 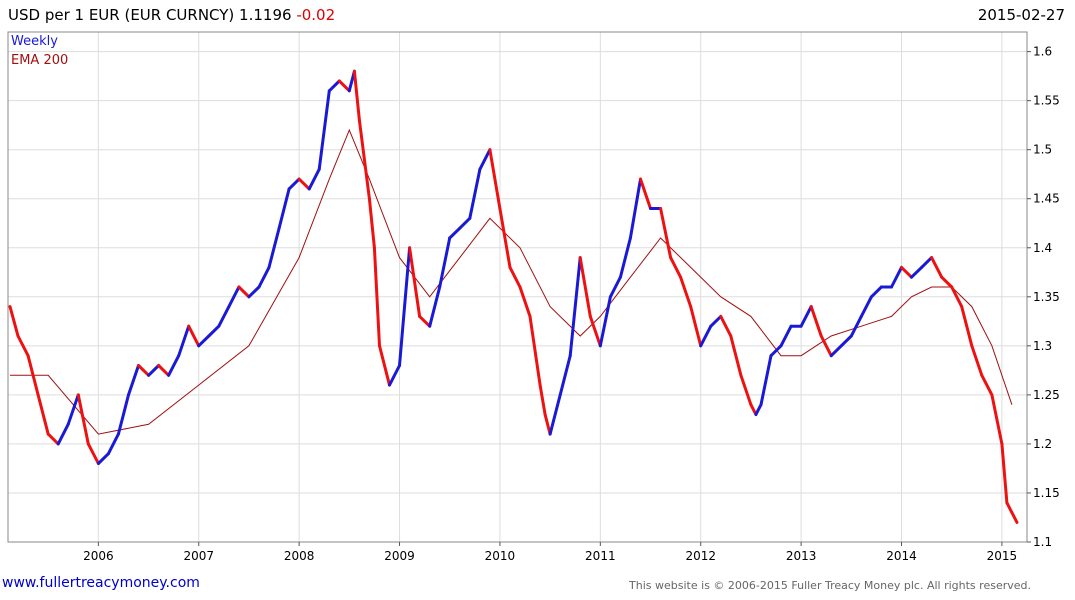 What do you see at coordinates (150, 15) in the screenshot?
I see `chart-title-text: USD per 1 EUR (EUR CURNCY) 1.1196` at bounding box center [150, 15].